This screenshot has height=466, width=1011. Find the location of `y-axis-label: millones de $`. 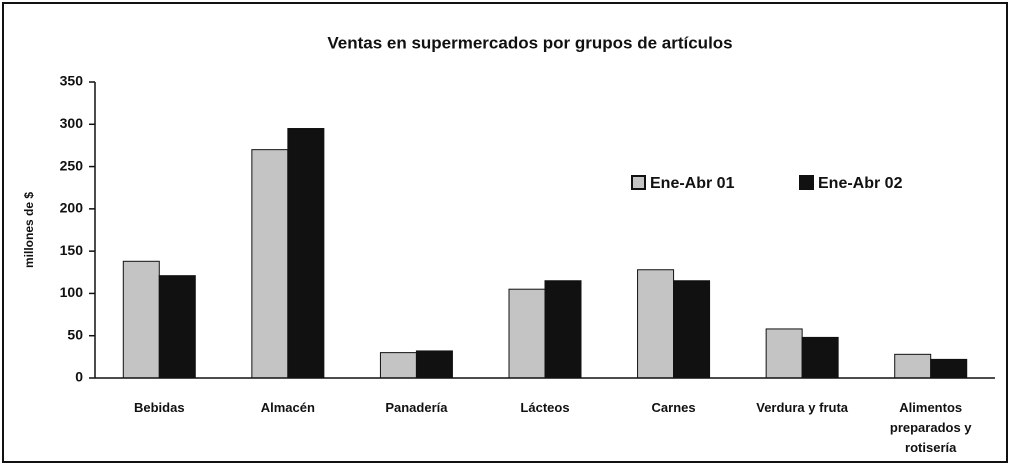

y-axis-label: millones de $ is located at coordinates (29, 230).